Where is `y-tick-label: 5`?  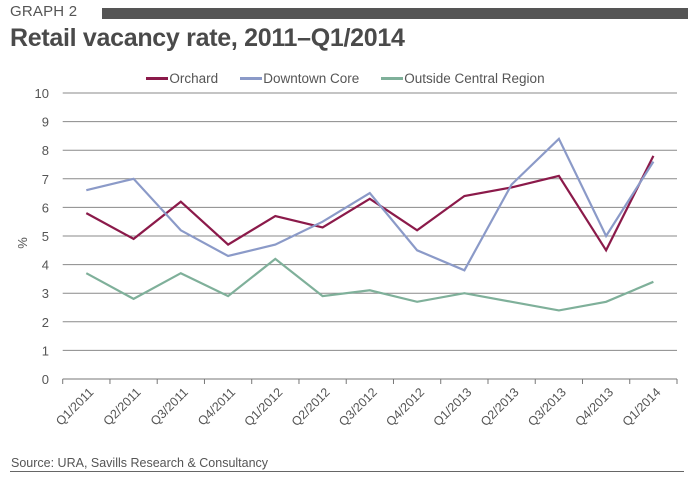 y-tick-label: 5 is located at coordinates (45, 236).